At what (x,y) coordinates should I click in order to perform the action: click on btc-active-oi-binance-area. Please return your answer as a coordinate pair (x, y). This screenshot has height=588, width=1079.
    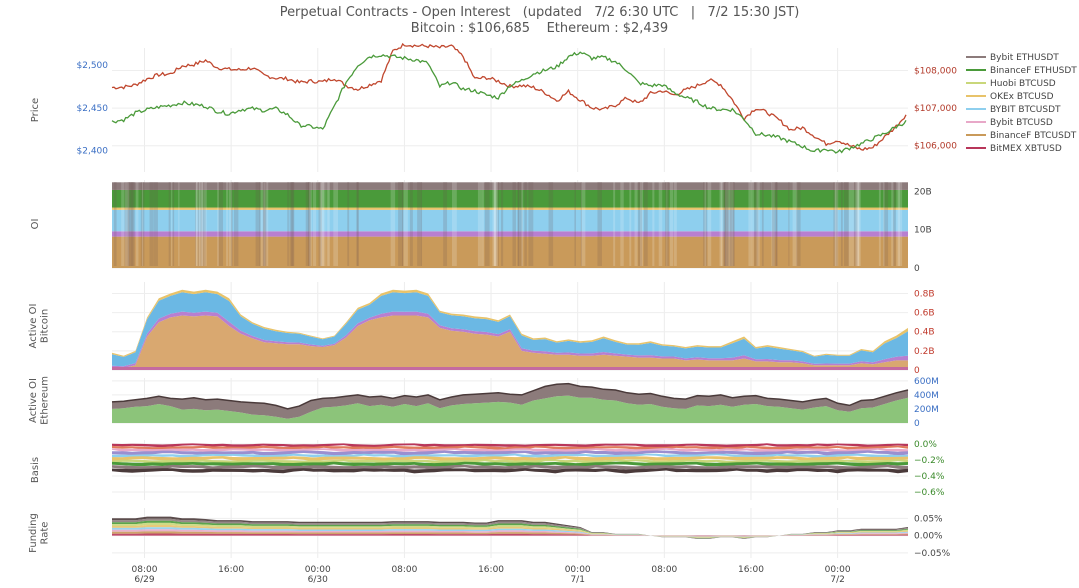
    Looking at the image, I should click on (510, 342).